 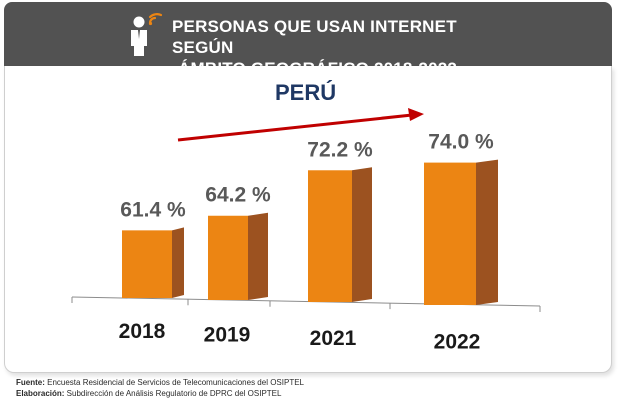 What do you see at coordinates (416, 114) in the screenshot?
I see `trend-arrow-head` at bounding box center [416, 114].